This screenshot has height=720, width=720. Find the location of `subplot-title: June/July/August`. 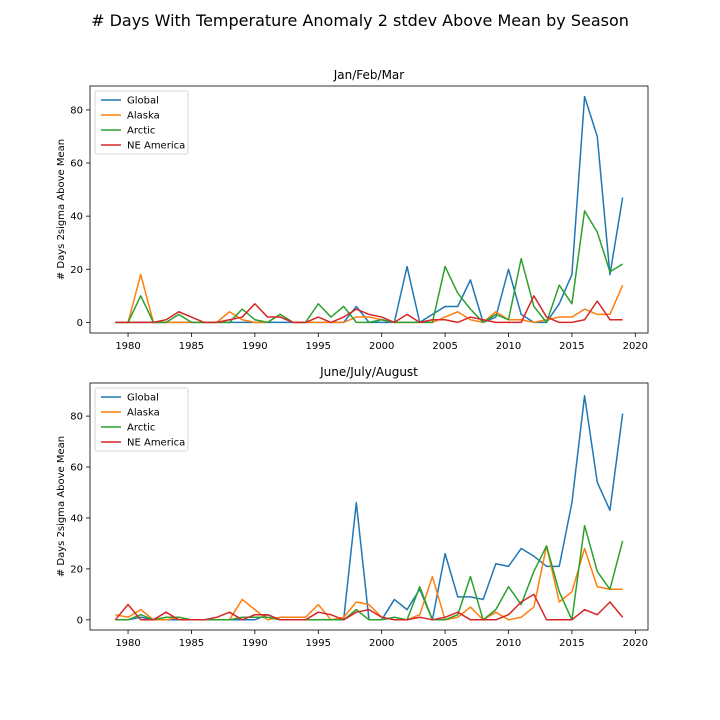

subplot-title: June/July/August is located at coordinates (368, 372).